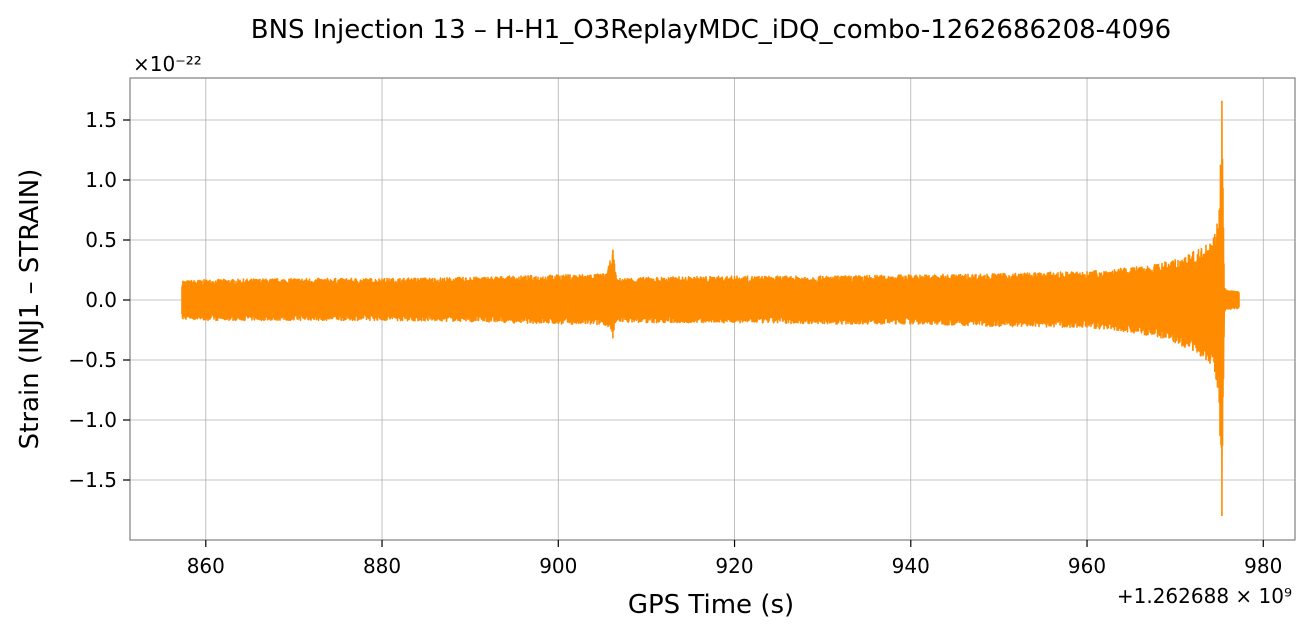  What do you see at coordinates (734, 566) in the screenshot?
I see `x-tick-label: 920` at bounding box center [734, 566].